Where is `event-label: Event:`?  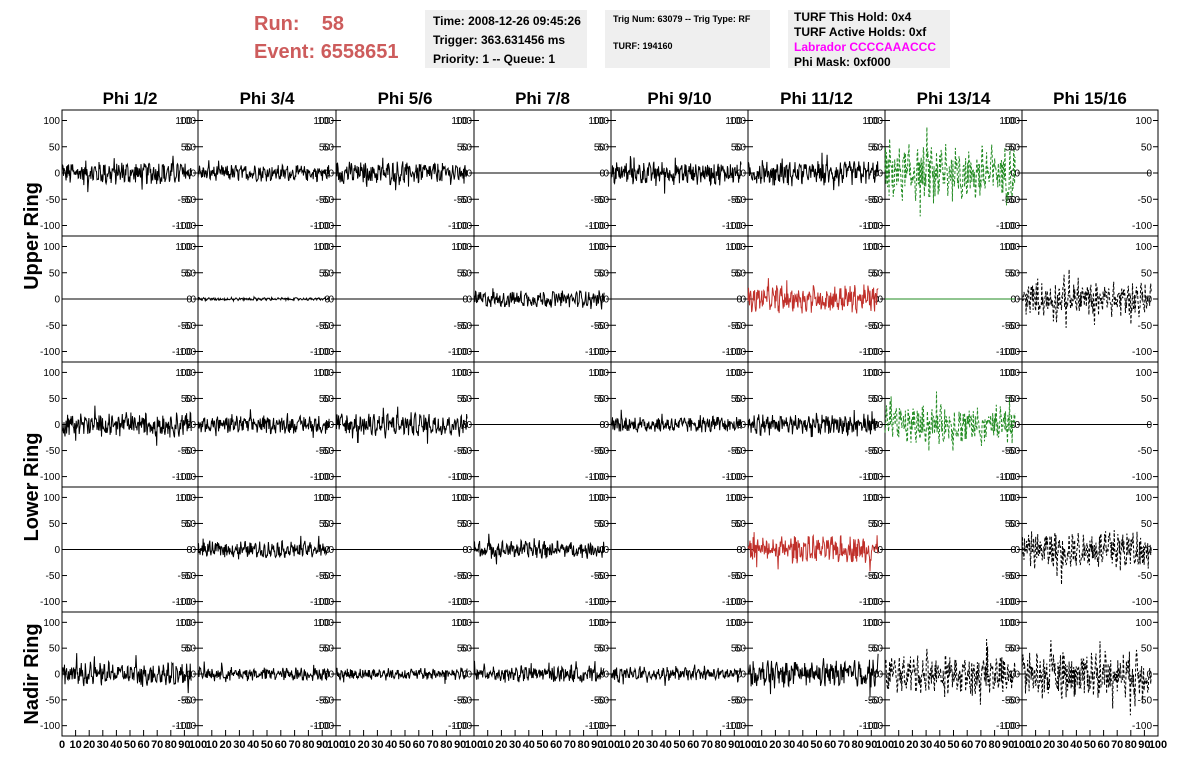 event-label: Event: is located at coordinates (285, 52).